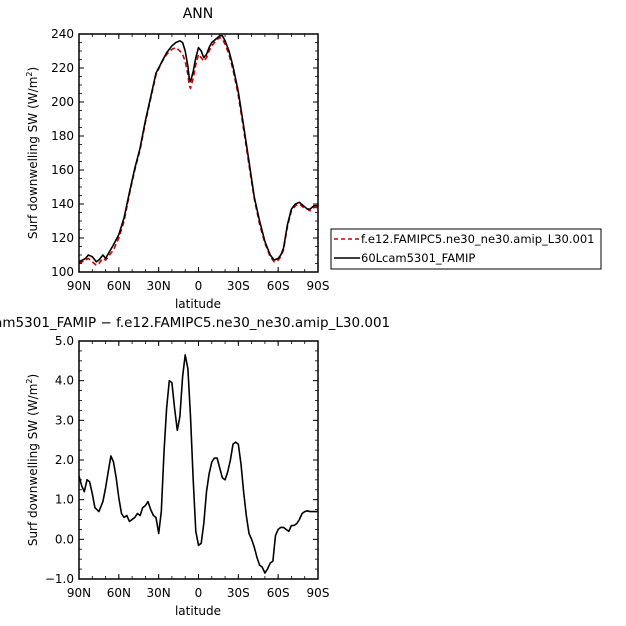  I want to click on bot-x-tick-label: 0, so click(199, 593).